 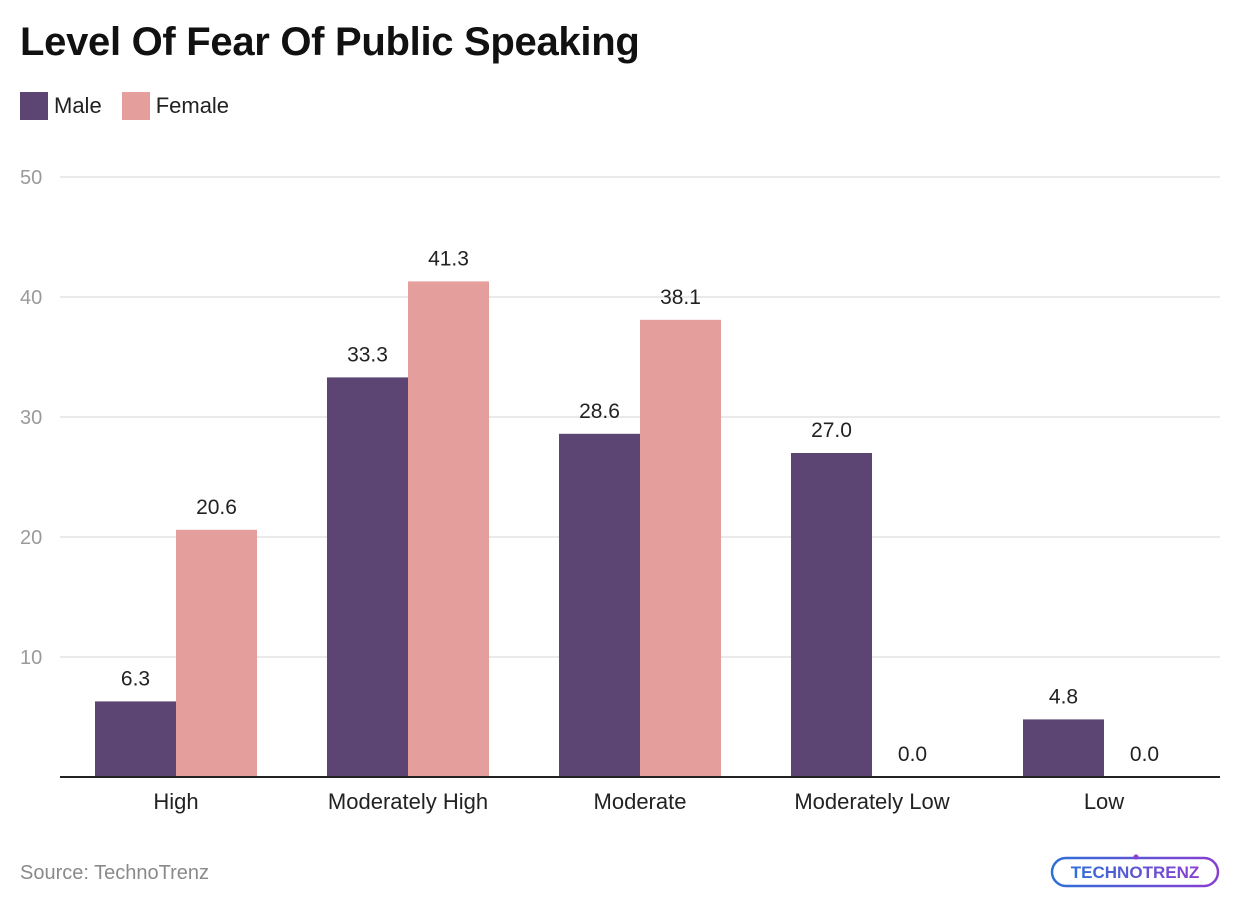 I want to click on data-label-male: 28.6, so click(x=599, y=411).